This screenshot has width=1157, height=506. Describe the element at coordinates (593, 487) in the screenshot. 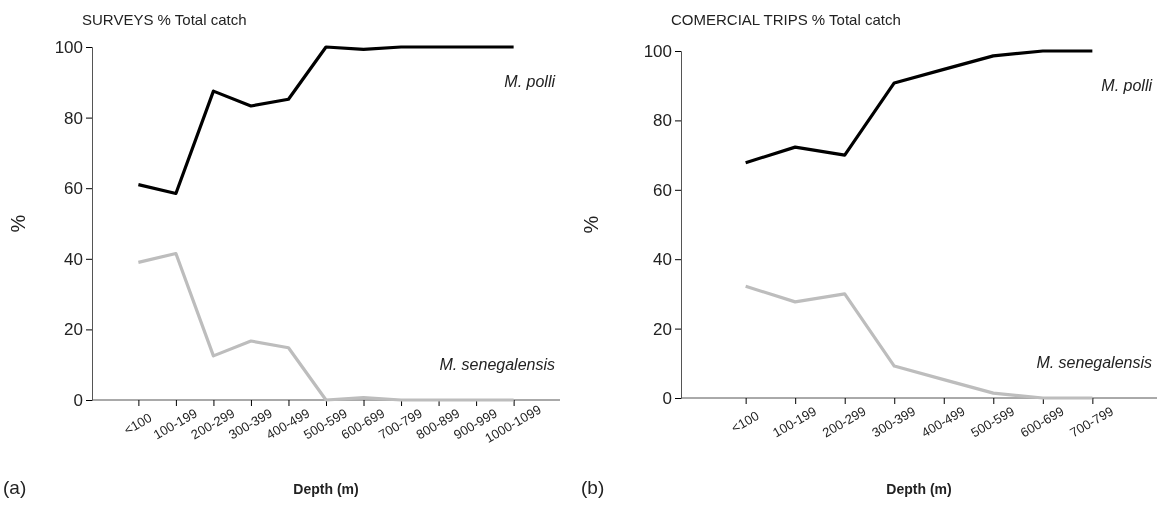

I see `text: (b)` at that location.